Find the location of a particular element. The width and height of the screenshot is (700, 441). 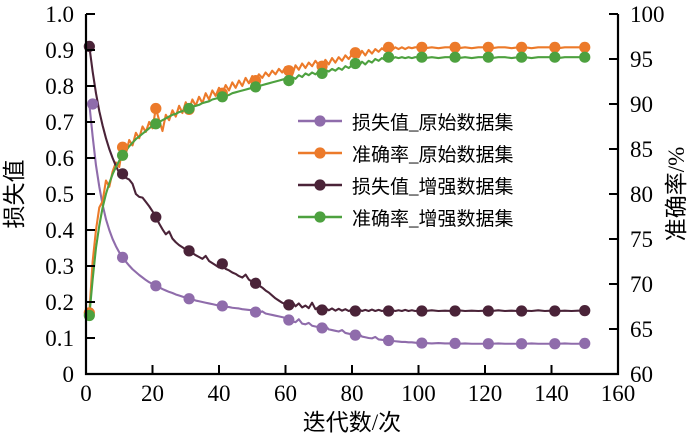

x-axis-tick-label: 100 is located at coordinates (418, 393).